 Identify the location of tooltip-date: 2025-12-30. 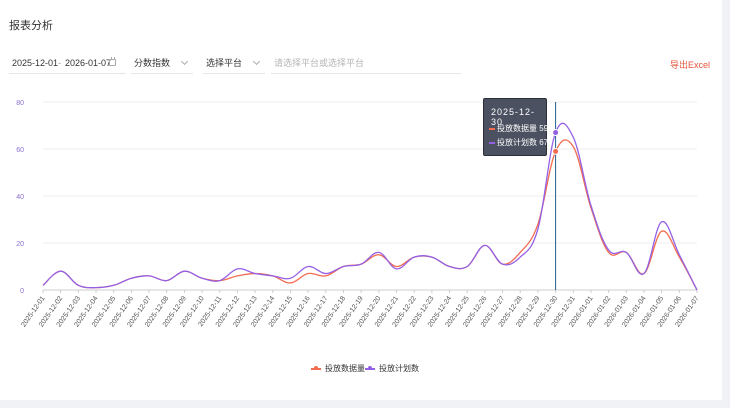
(513, 117).